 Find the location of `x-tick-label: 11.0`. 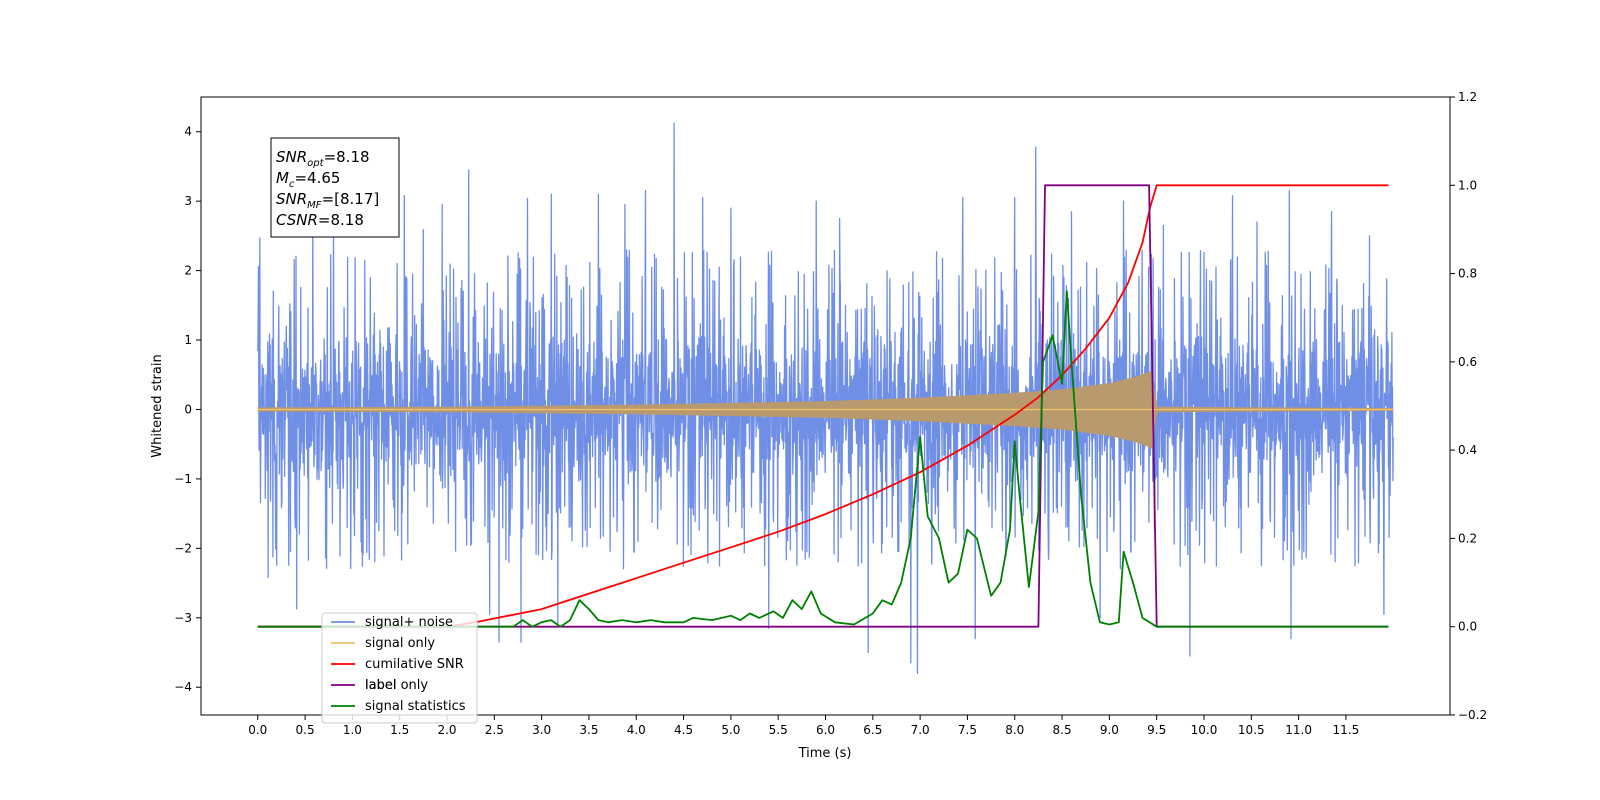

x-tick-label: 11.0 is located at coordinates (1298, 730).